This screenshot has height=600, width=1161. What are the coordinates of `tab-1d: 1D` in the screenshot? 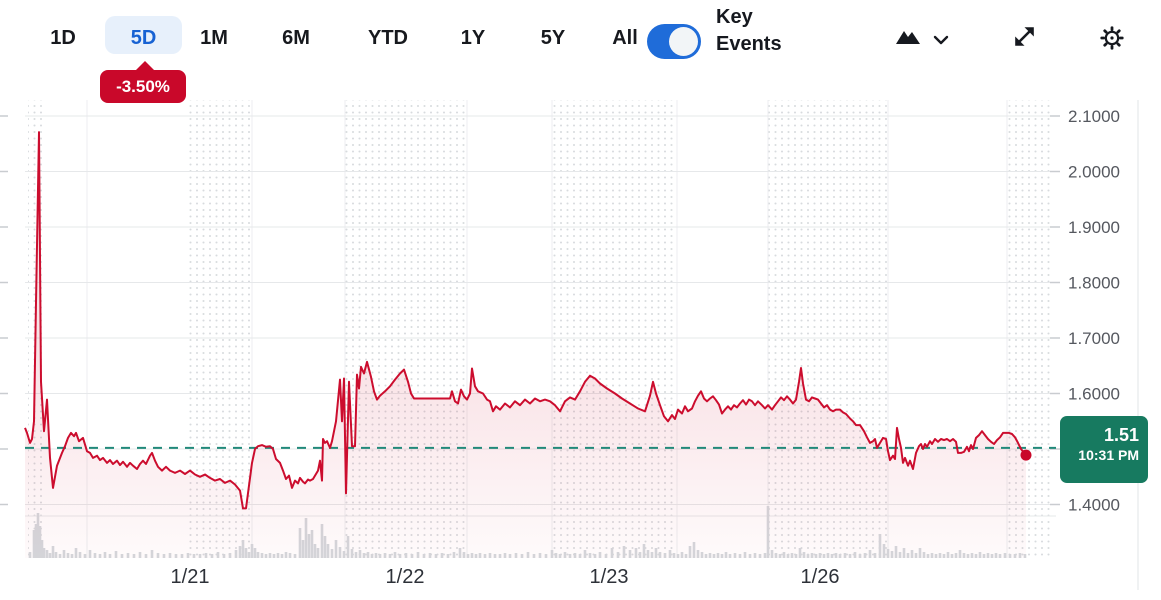 It's located at (63, 38).